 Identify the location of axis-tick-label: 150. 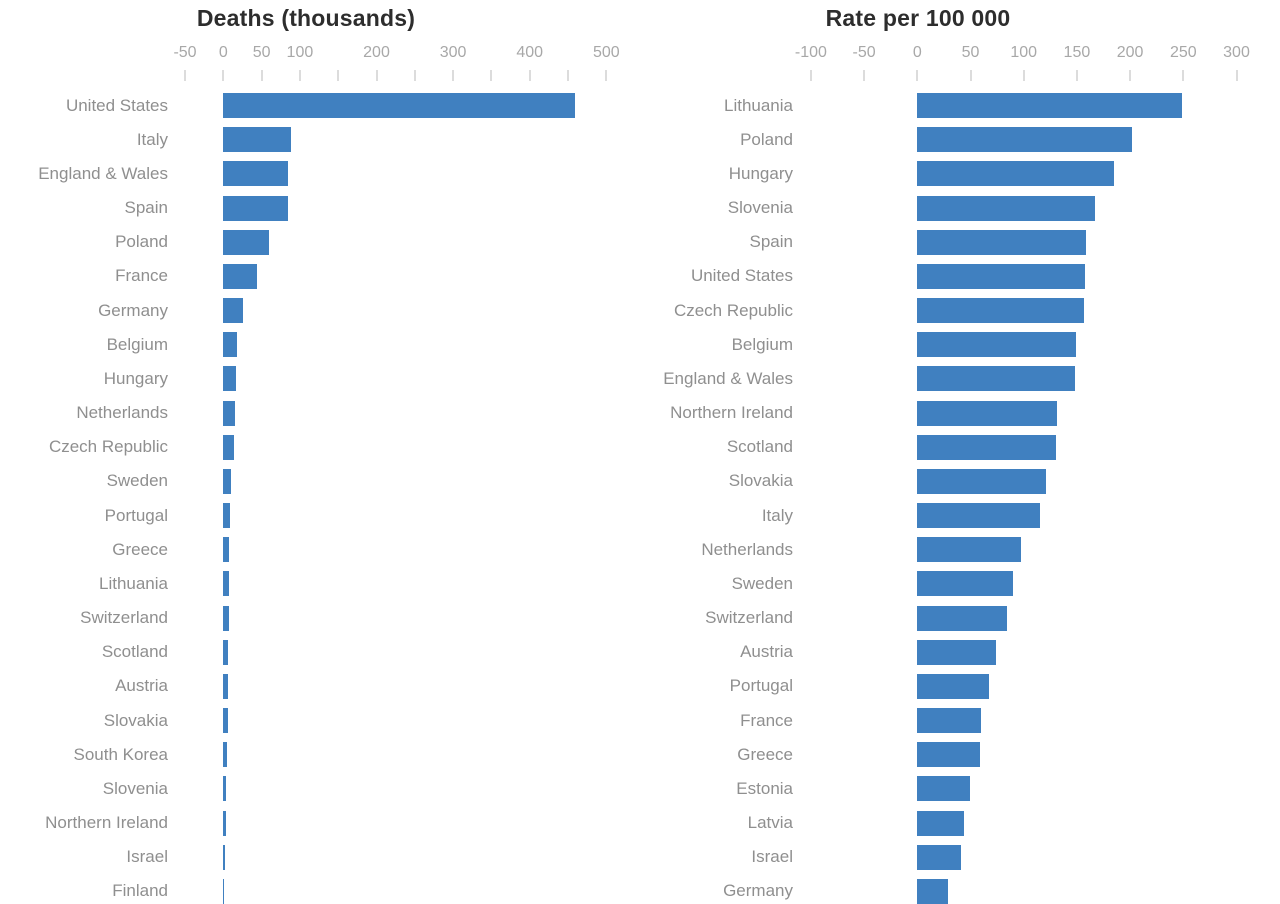
(1077, 52).